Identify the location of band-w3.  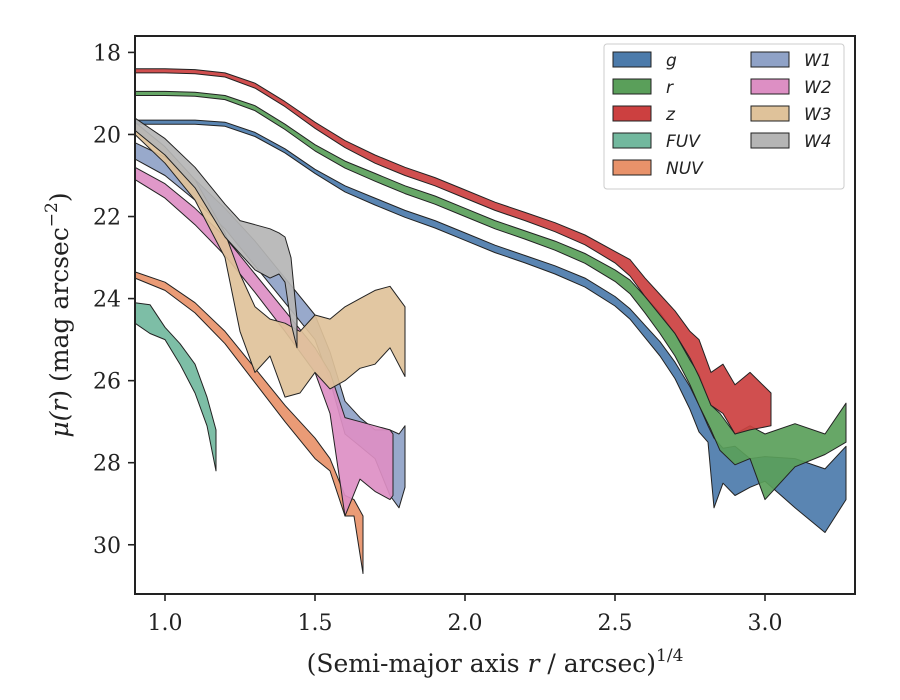
(270, 259).